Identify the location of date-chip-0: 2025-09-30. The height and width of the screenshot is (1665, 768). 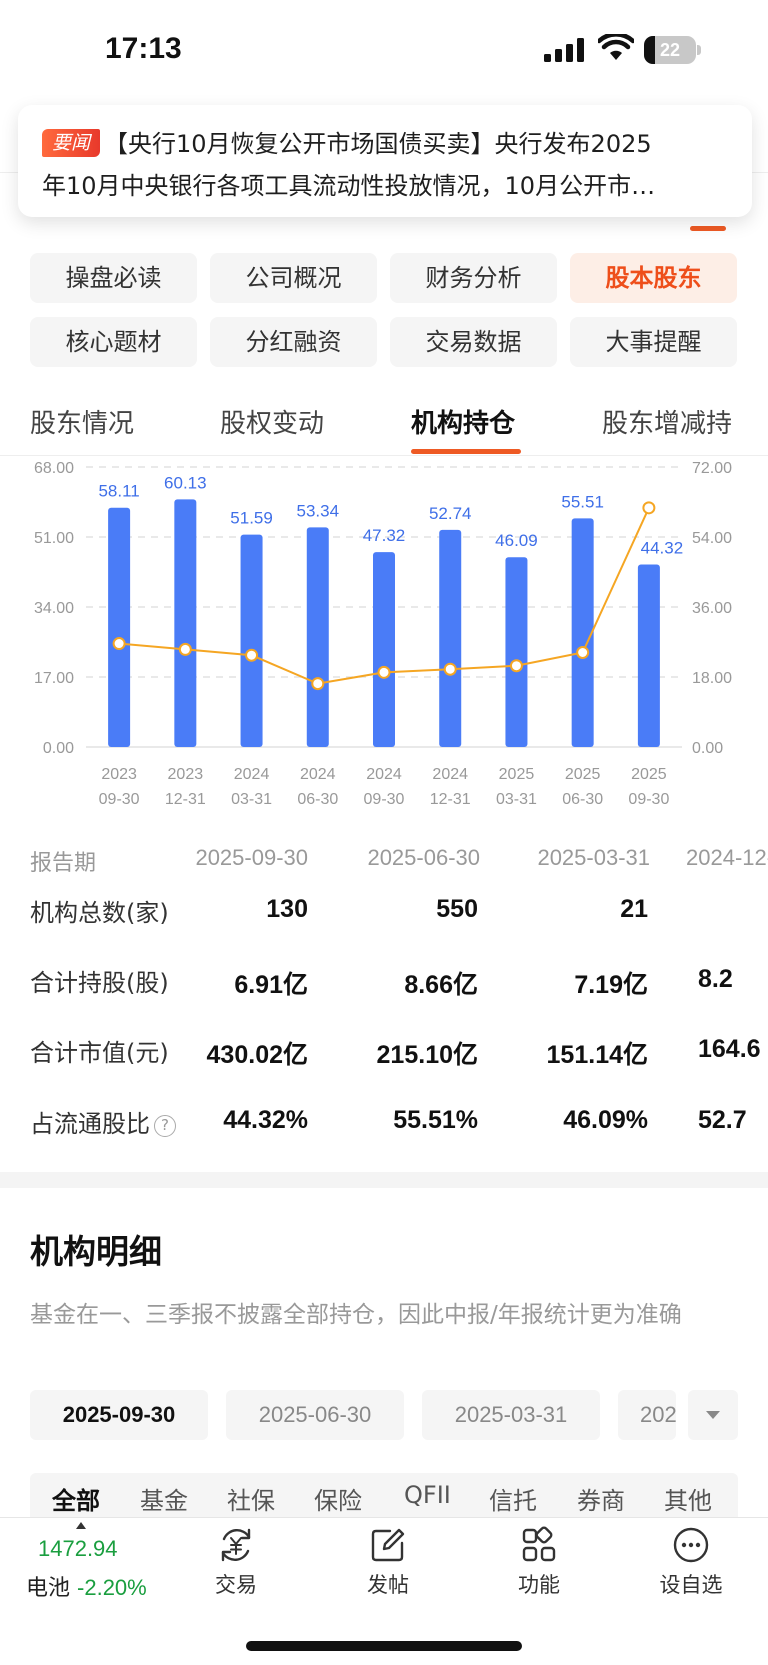
(119, 1415).